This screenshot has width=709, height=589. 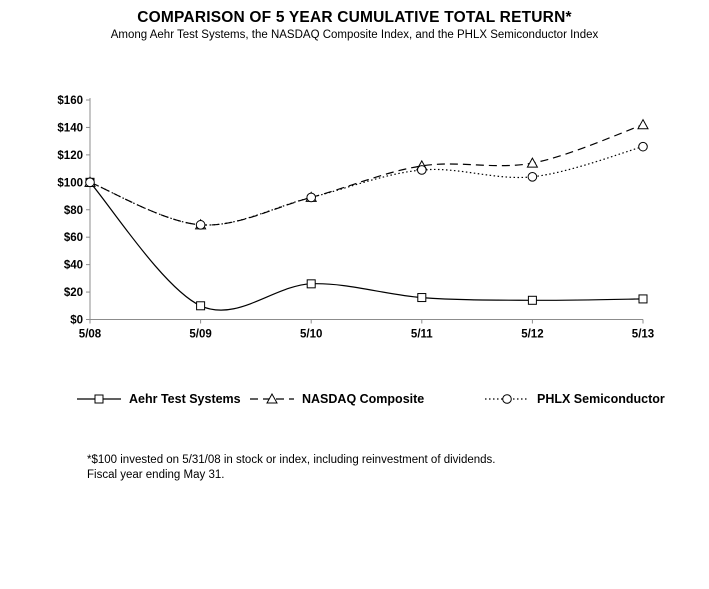 I want to click on x-axis-ticks: 5/08 5/09 5/10 5/11 5/12 5/13, so click(x=366, y=330).